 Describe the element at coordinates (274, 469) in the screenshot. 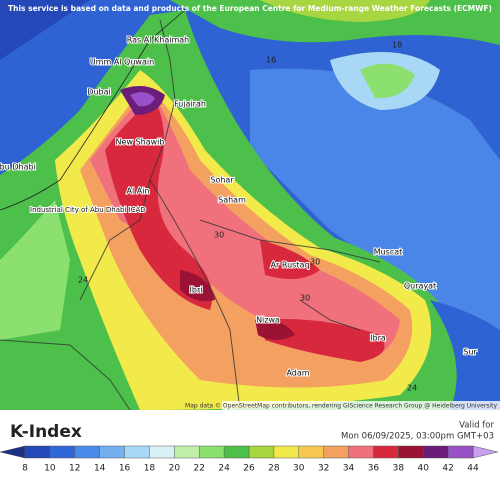

I see `tick-label: 28` at that location.